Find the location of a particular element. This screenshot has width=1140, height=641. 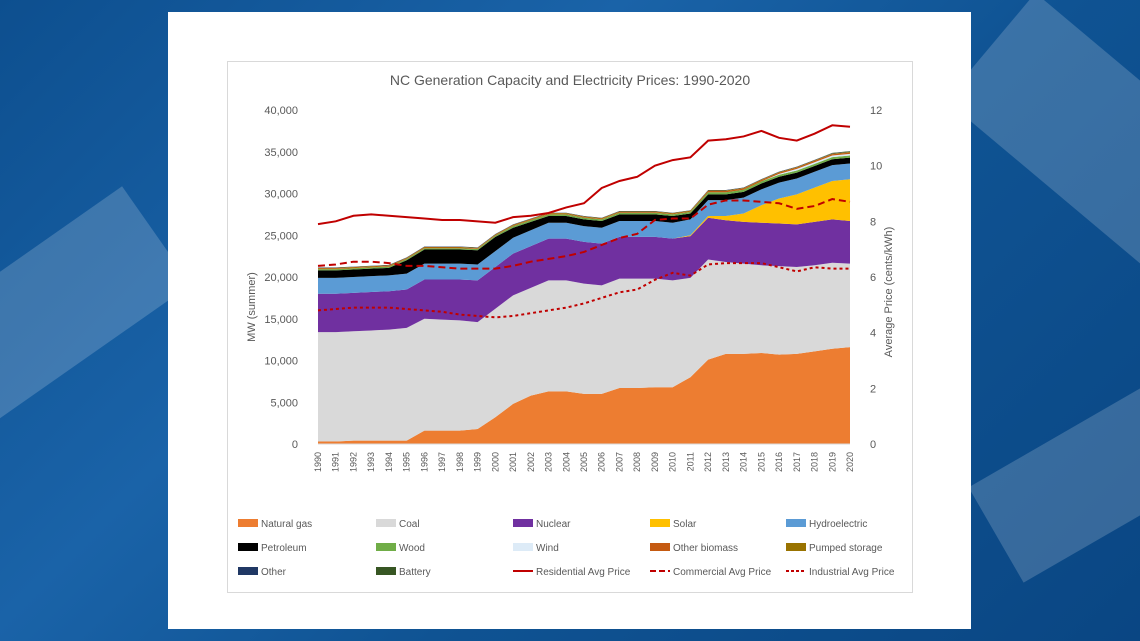

x-tick-label: 1996 is located at coordinates (424, 462).